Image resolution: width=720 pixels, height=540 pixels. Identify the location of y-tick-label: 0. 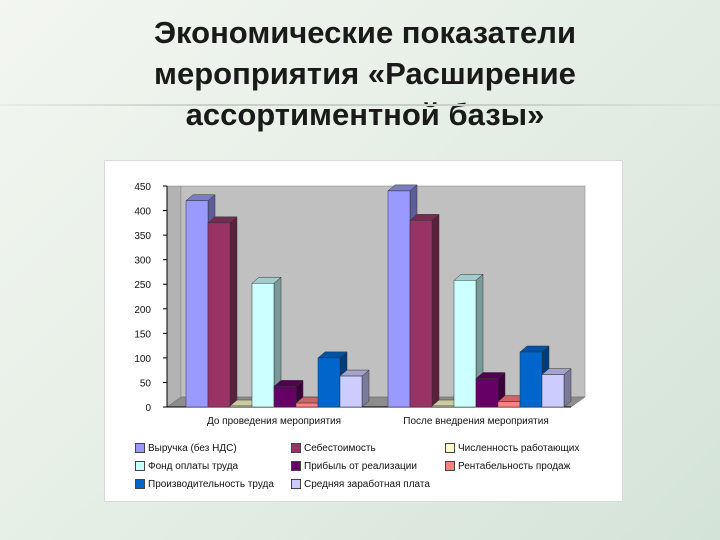
(148, 408).